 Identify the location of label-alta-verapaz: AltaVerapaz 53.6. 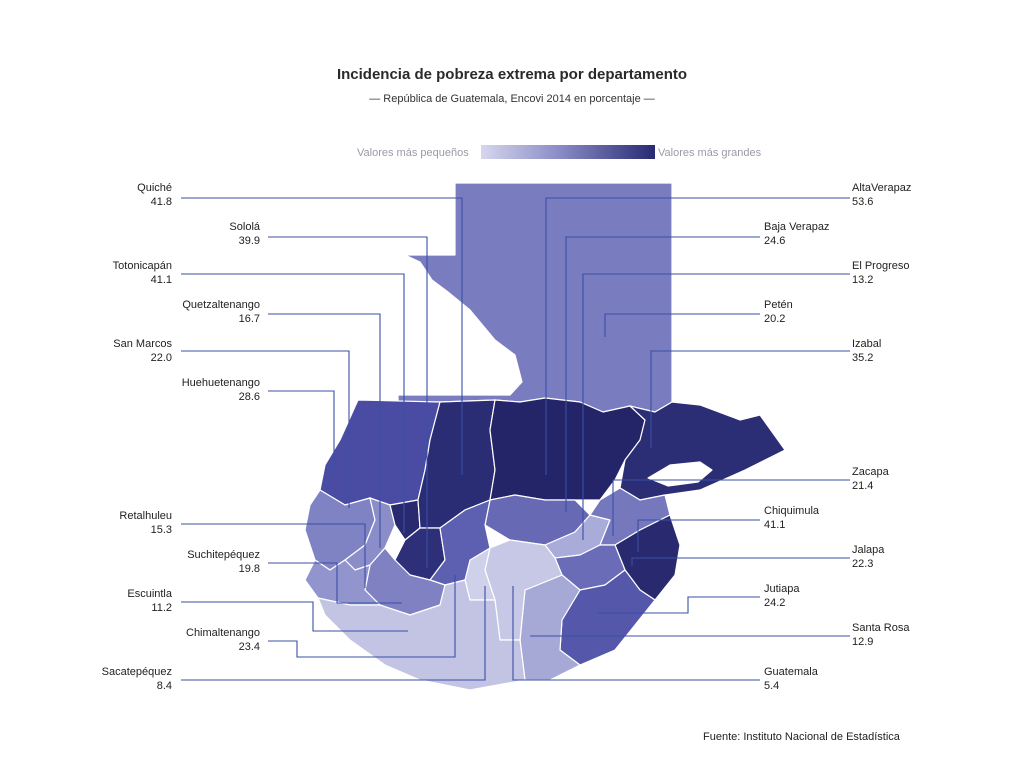
(881, 195).